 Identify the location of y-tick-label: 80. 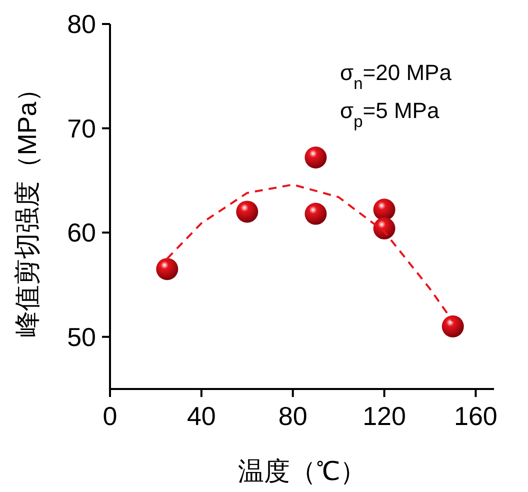
(81, 24).